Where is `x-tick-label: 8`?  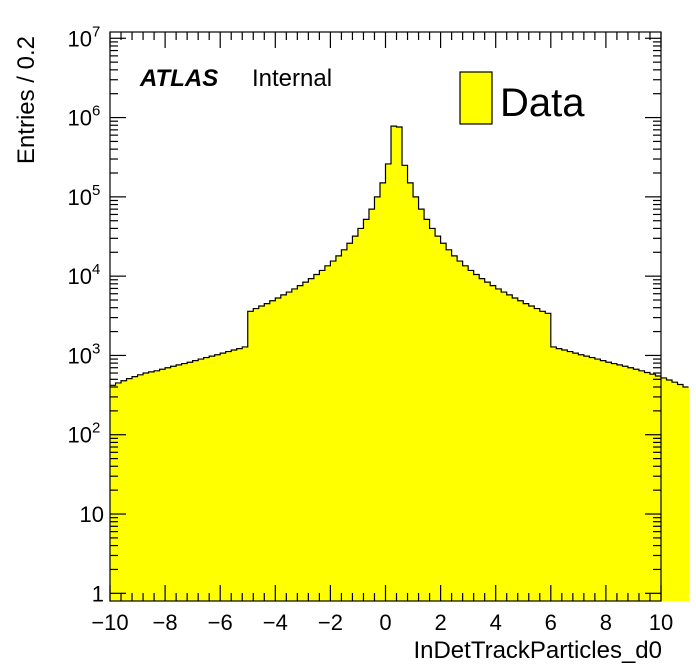
x-tick-label: 8 is located at coordinates (606, 622).